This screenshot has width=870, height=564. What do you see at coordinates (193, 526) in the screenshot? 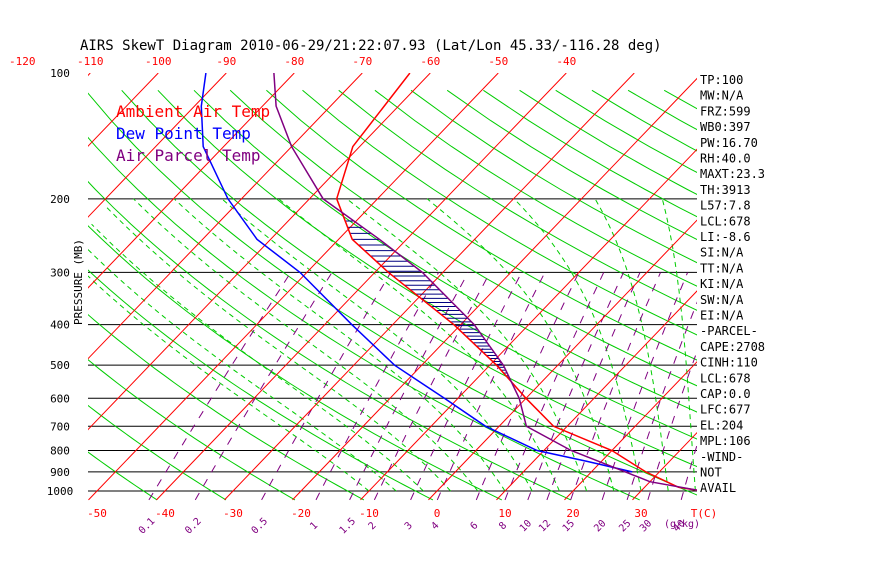
I see `mixing-ratio-tick-label: 0.2` at bounding box center [193, 526].